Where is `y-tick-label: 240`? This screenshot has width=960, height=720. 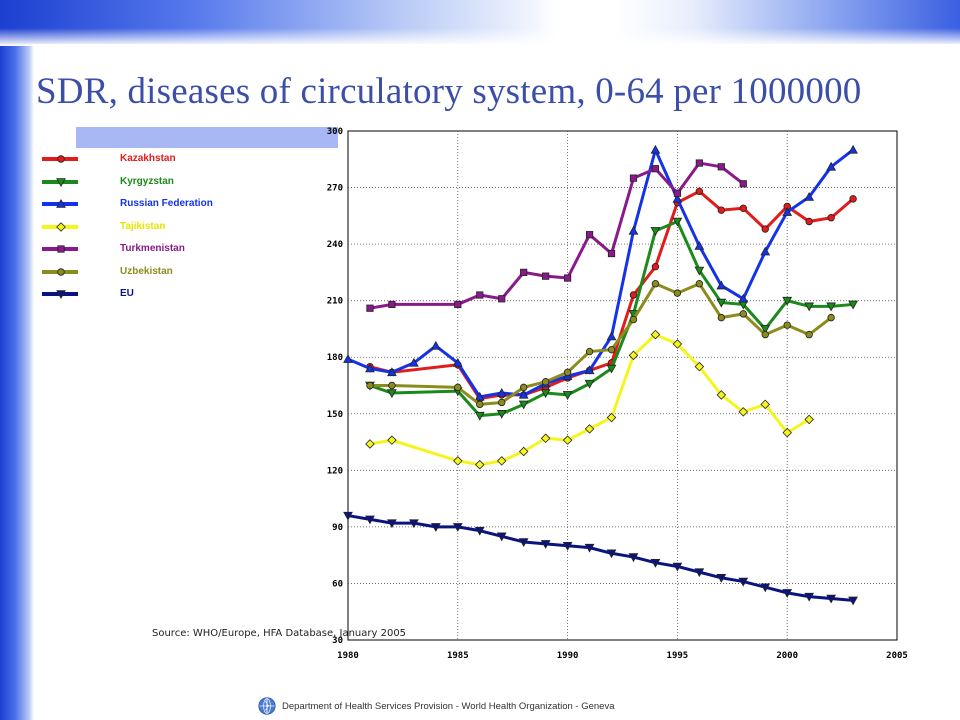 y-tick-label: 240 is located at coordinates (335, 245).